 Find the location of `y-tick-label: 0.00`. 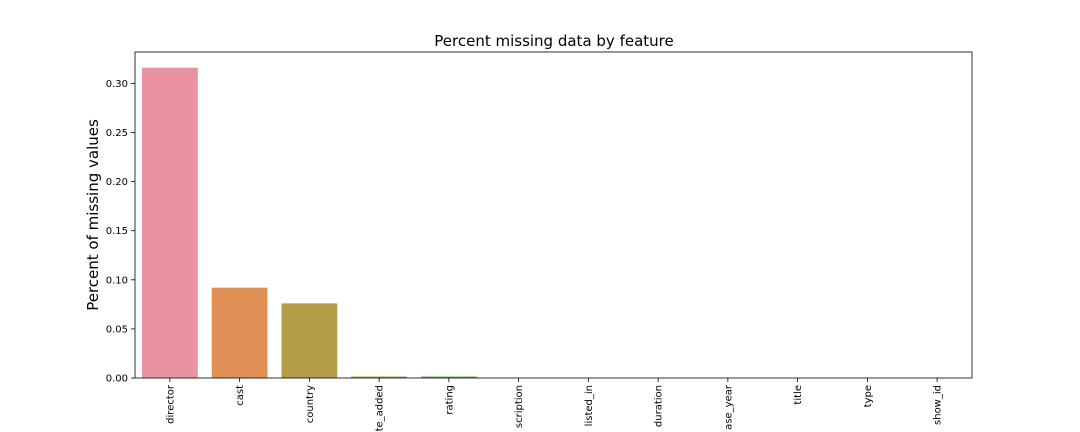

y-tick-label: 0.00 is located at coordinates (117, 379).